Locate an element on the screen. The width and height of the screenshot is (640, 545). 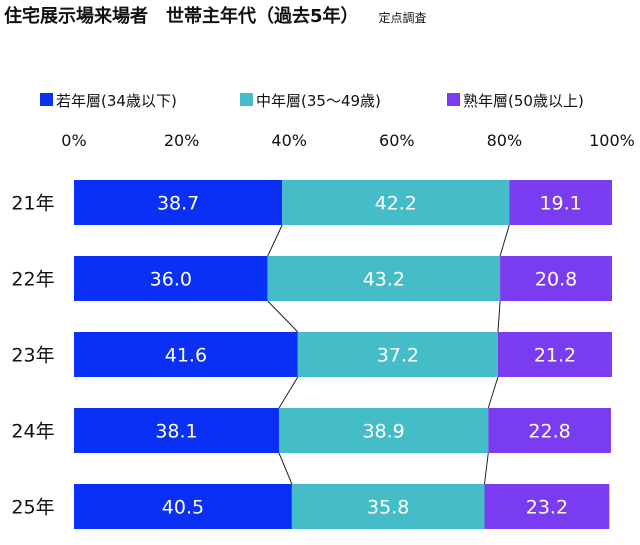
data-label: 40.5 is located at coordinates (183, 508).